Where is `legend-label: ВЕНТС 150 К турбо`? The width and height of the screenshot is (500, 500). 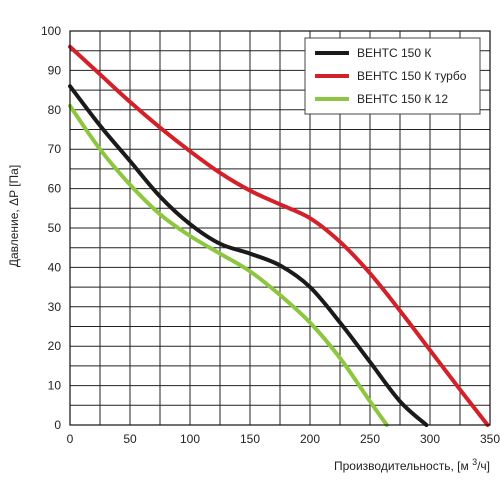 legend-label: ВЕНТС 150 К турбо is located at coordinates (412, 76).